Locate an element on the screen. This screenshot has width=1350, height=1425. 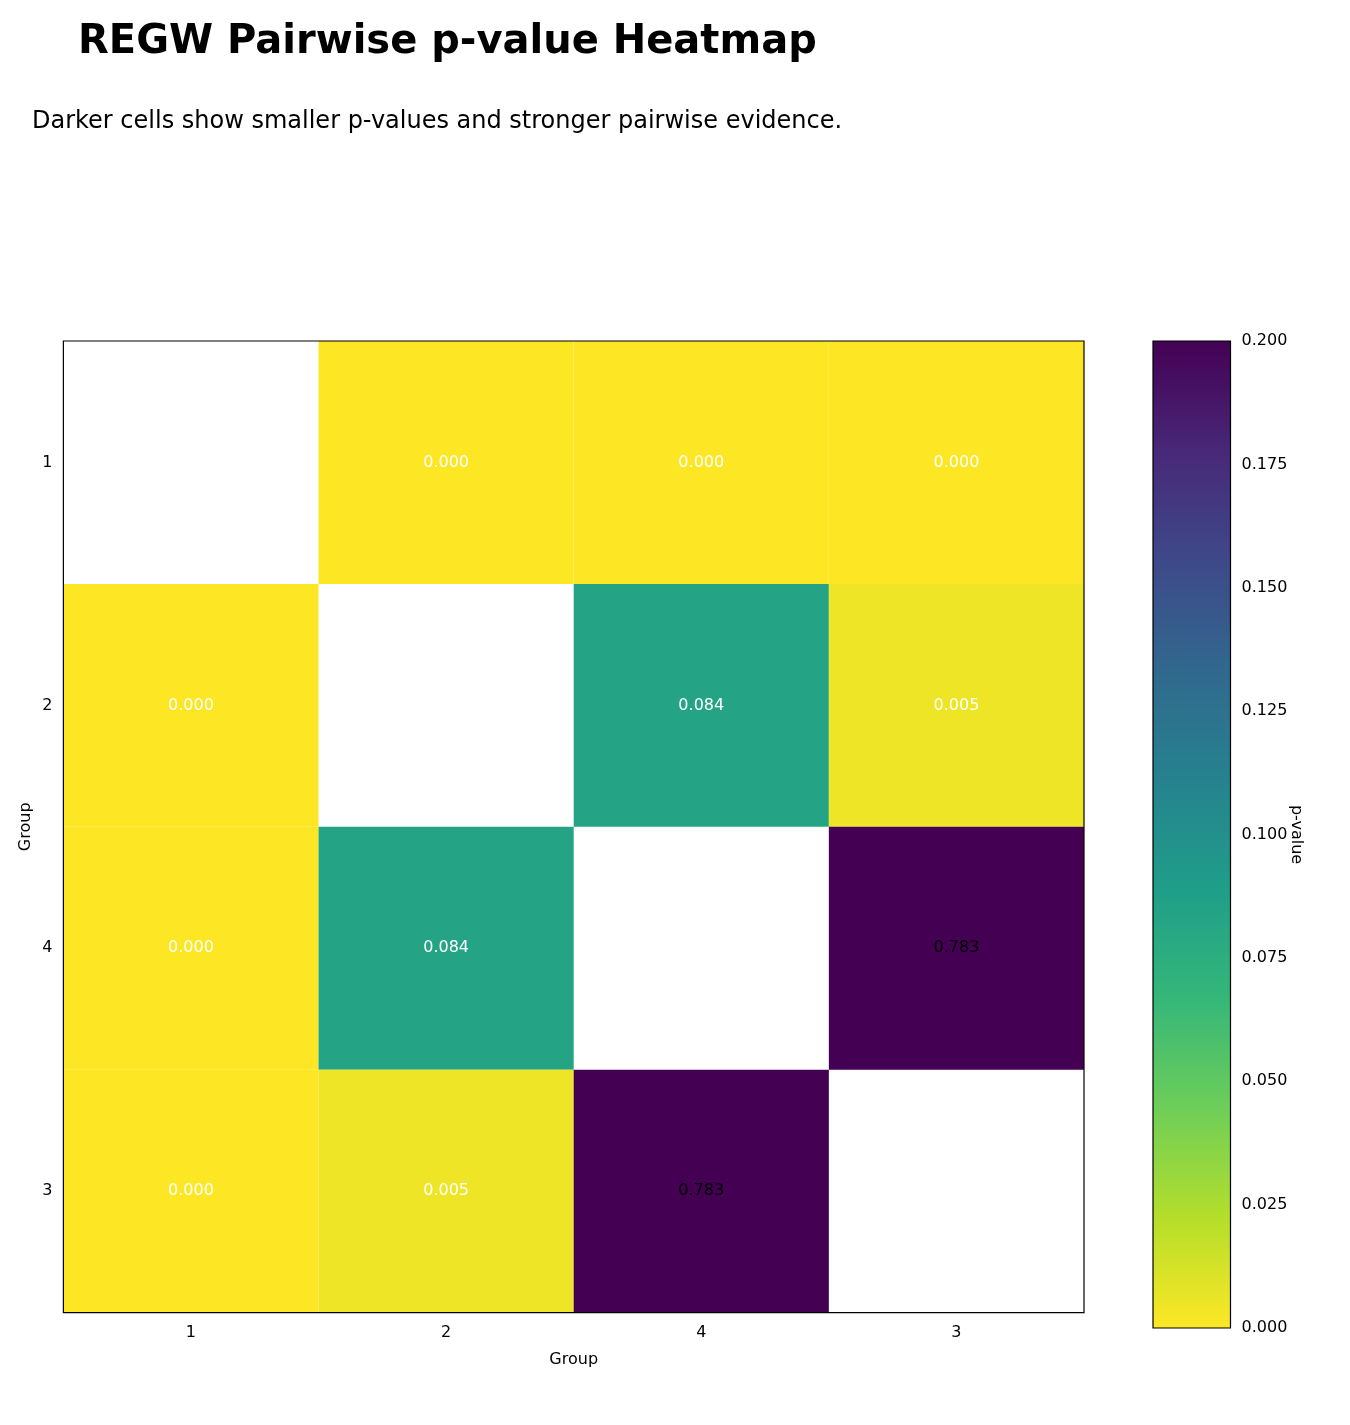
x-axis-title: Group is located at coordinates (574, 1358).